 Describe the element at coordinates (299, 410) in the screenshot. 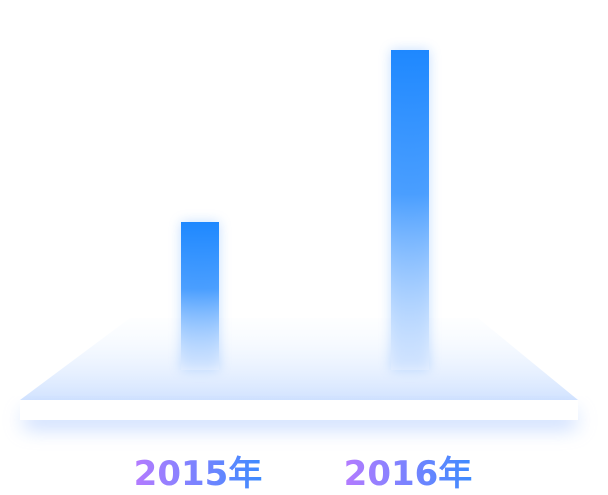

I see `platform-slab` at that location.